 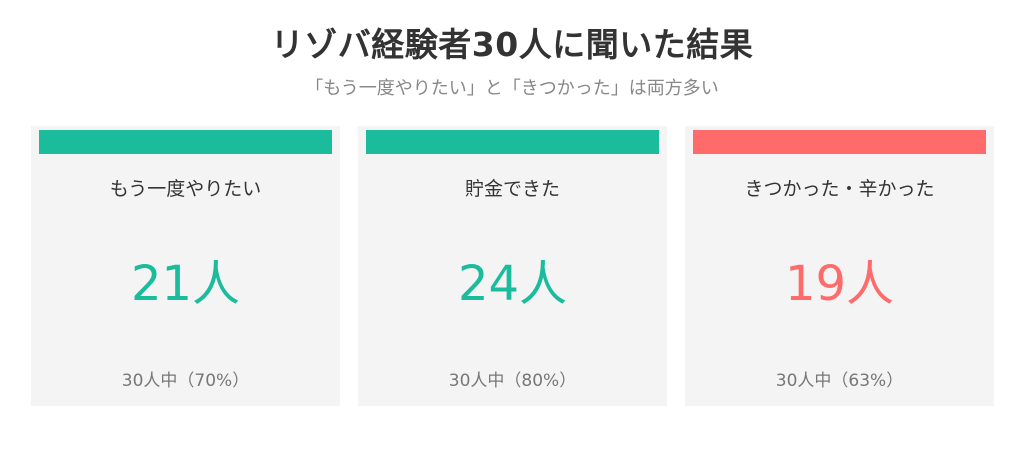 What do you see at coordinates (512, 88) in the screenshot?
I see `page-subtitle: 「もう一度やりたい」と「きつかった」は両方多い` at bounding box center [512, 88].